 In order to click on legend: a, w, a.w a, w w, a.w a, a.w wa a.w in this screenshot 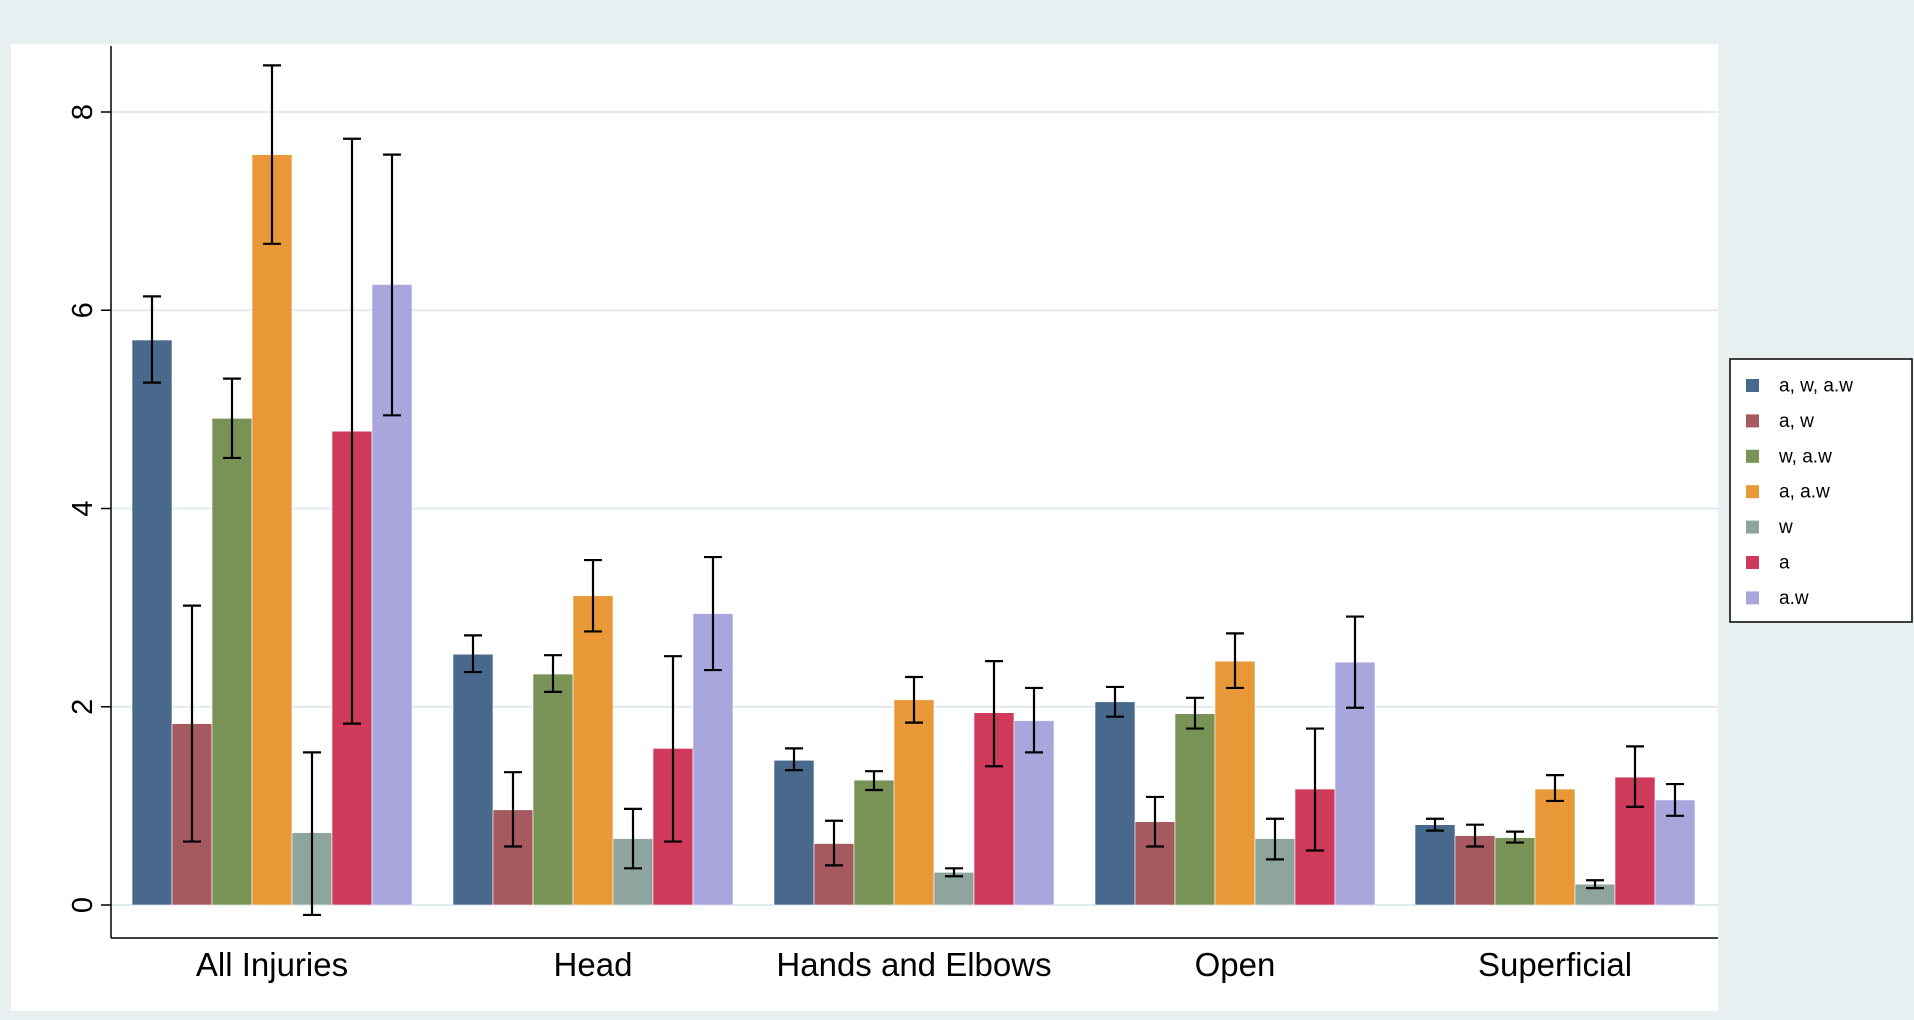, I will do `click(1821, 490)`.